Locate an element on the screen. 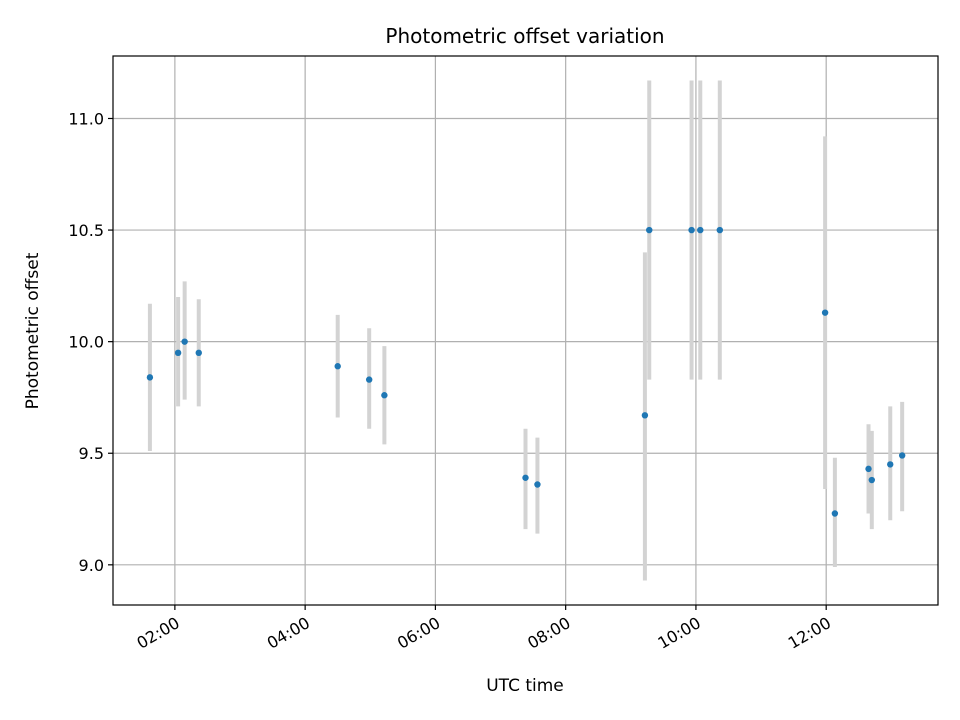 Image resolution: width=960 pixels, height=720 pixels. y-axis-ticks: 9.0 9.5 10.0 10.5 11.0 is located at coordinates (90, 342).